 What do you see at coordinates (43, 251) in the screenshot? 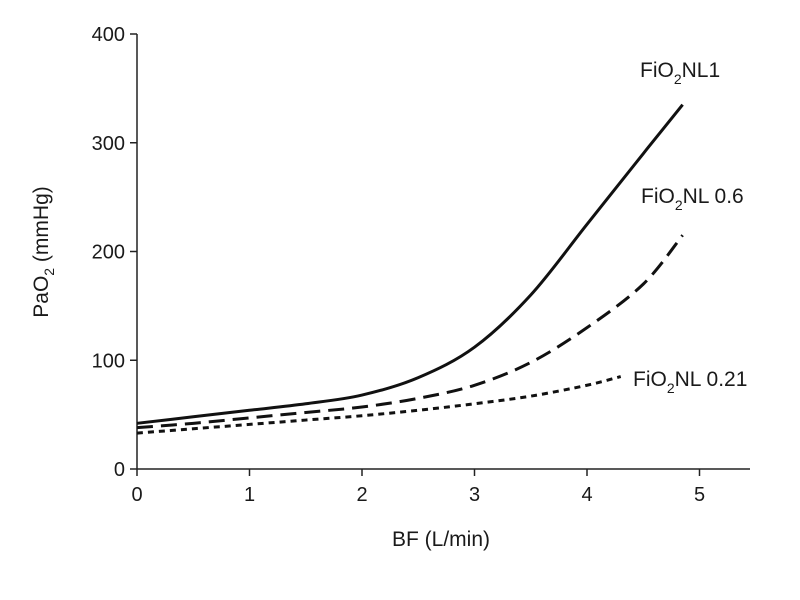
I see `y-axis-title: PaO2 (mmHg)` at bounding box center [43, 251].